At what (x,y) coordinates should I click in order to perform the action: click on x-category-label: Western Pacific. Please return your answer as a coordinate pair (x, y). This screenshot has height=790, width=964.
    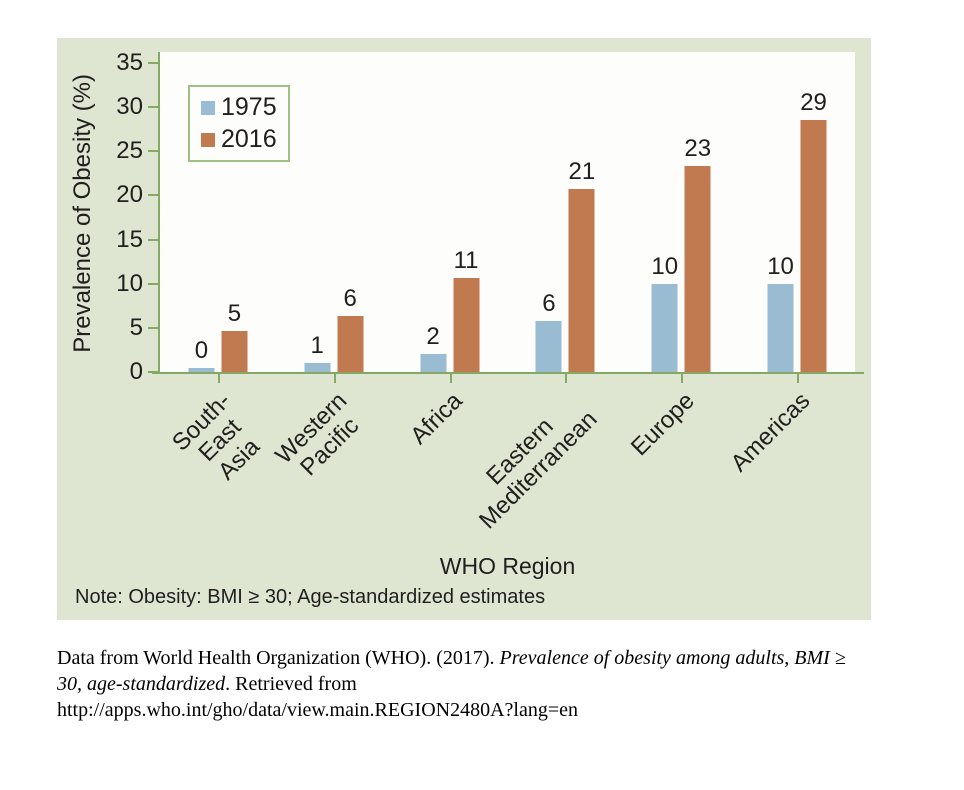
    Looking at the image, I should click on (317, 434).